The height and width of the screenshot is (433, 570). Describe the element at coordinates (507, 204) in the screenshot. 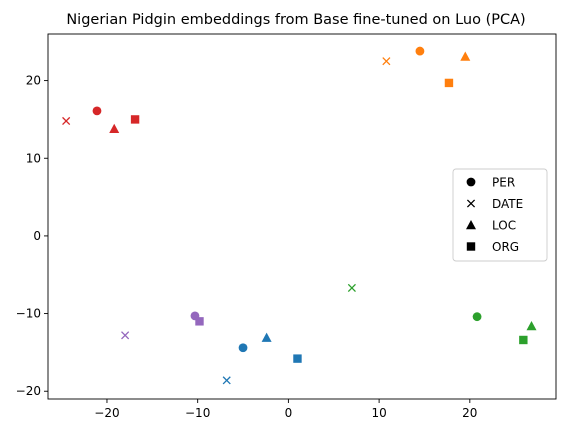

I see `legend-label: DATE` at that location.